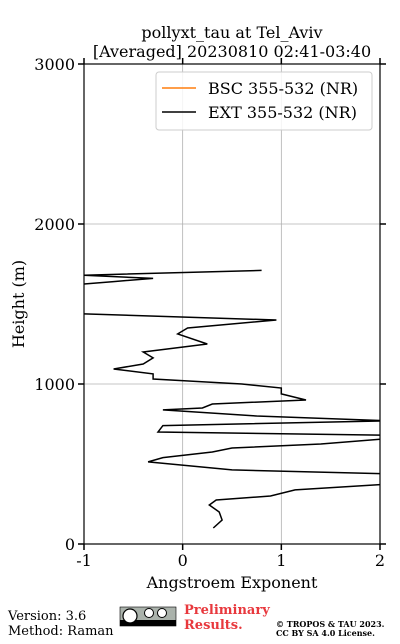  I want to click on x-tick-label: 1, so click(281, 560).